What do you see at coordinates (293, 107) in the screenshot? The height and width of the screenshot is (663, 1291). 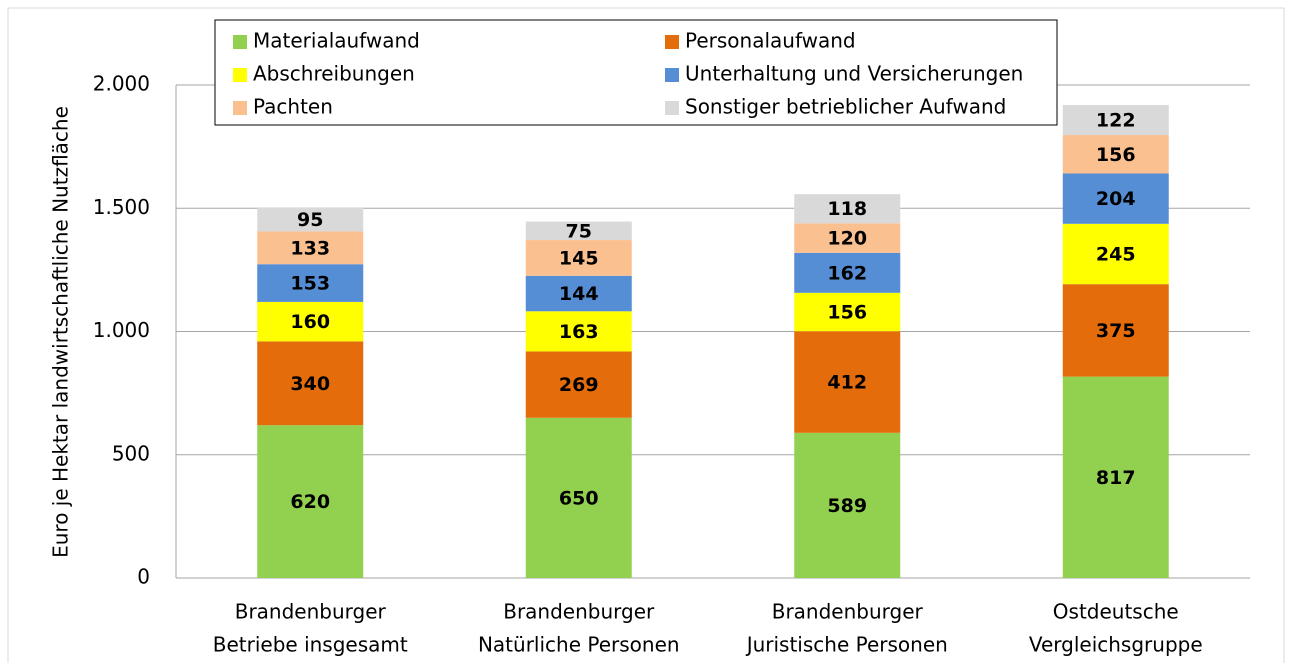 I see `legend-label: Pachten` at bounding box center [293, 107].